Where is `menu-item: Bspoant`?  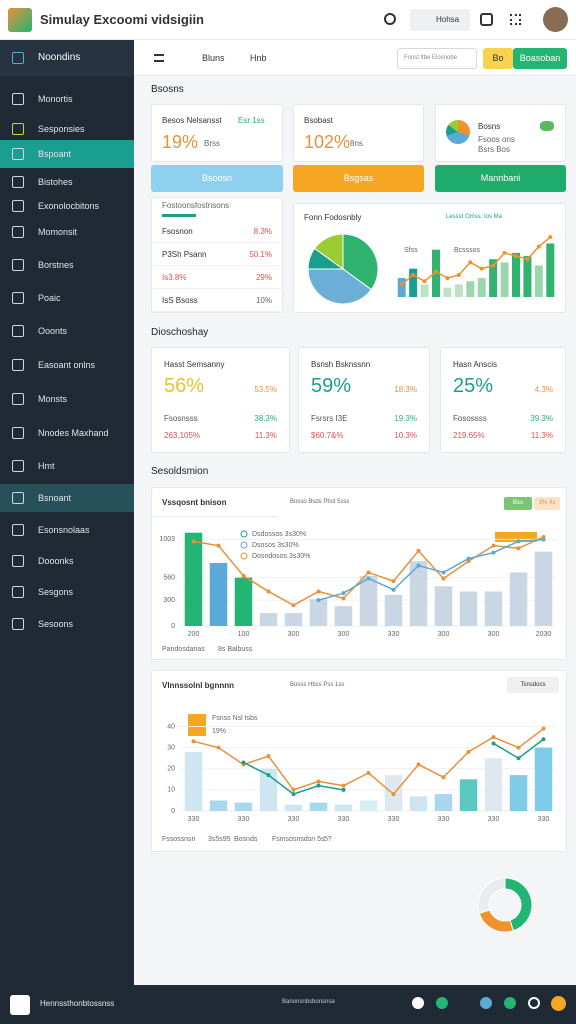 menu-item: Bspoant is located at coordinates (67, 154).